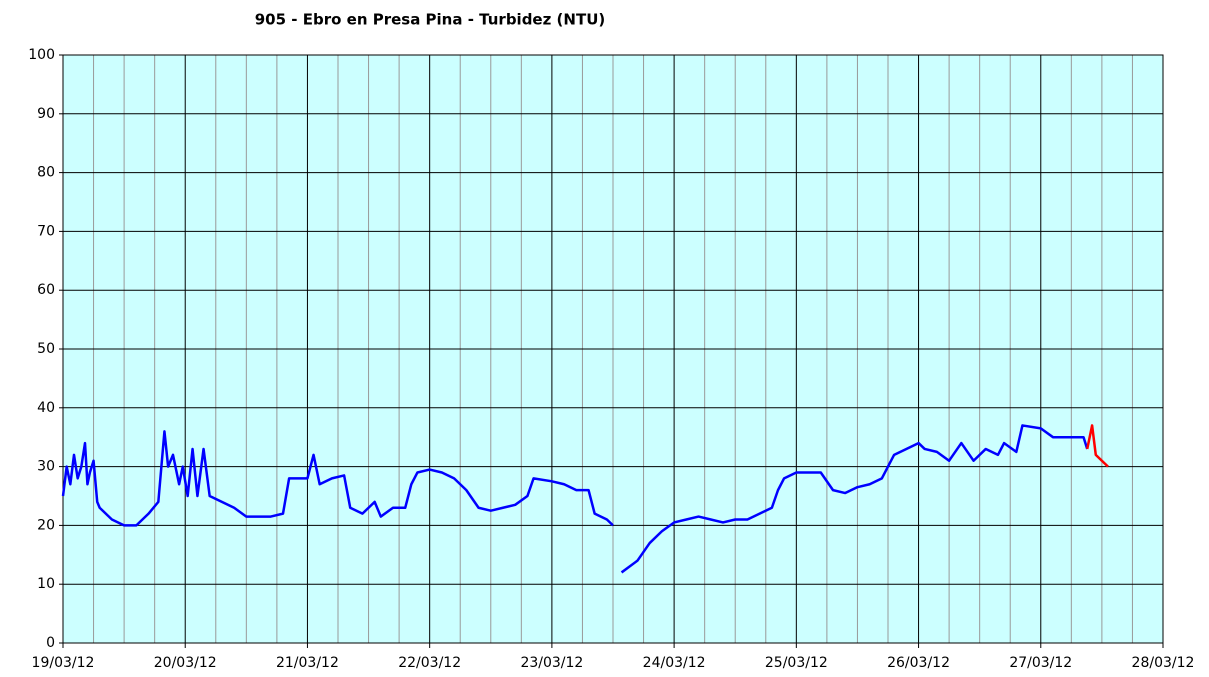  What do you see at coordinates (41, 55) in the screenshot?
I see `y-tick-label: 100` at bounding box center [41, 55].